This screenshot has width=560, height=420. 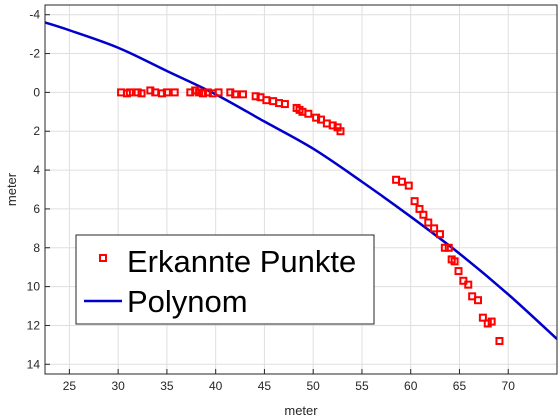 What do you see at coordinates (36, 92) in the screenshot?
I see `y-tick-label: 0` at bounding box center [36, 92].